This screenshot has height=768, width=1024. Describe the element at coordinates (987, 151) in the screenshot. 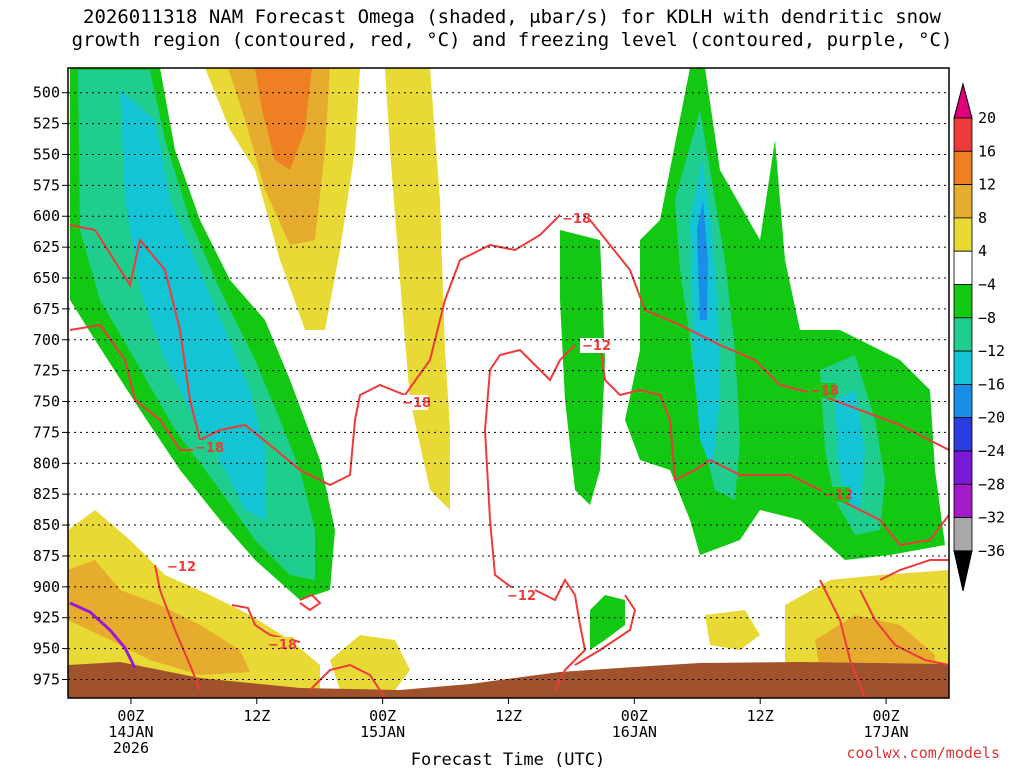

I see `colorbar-label: 16` at that location.